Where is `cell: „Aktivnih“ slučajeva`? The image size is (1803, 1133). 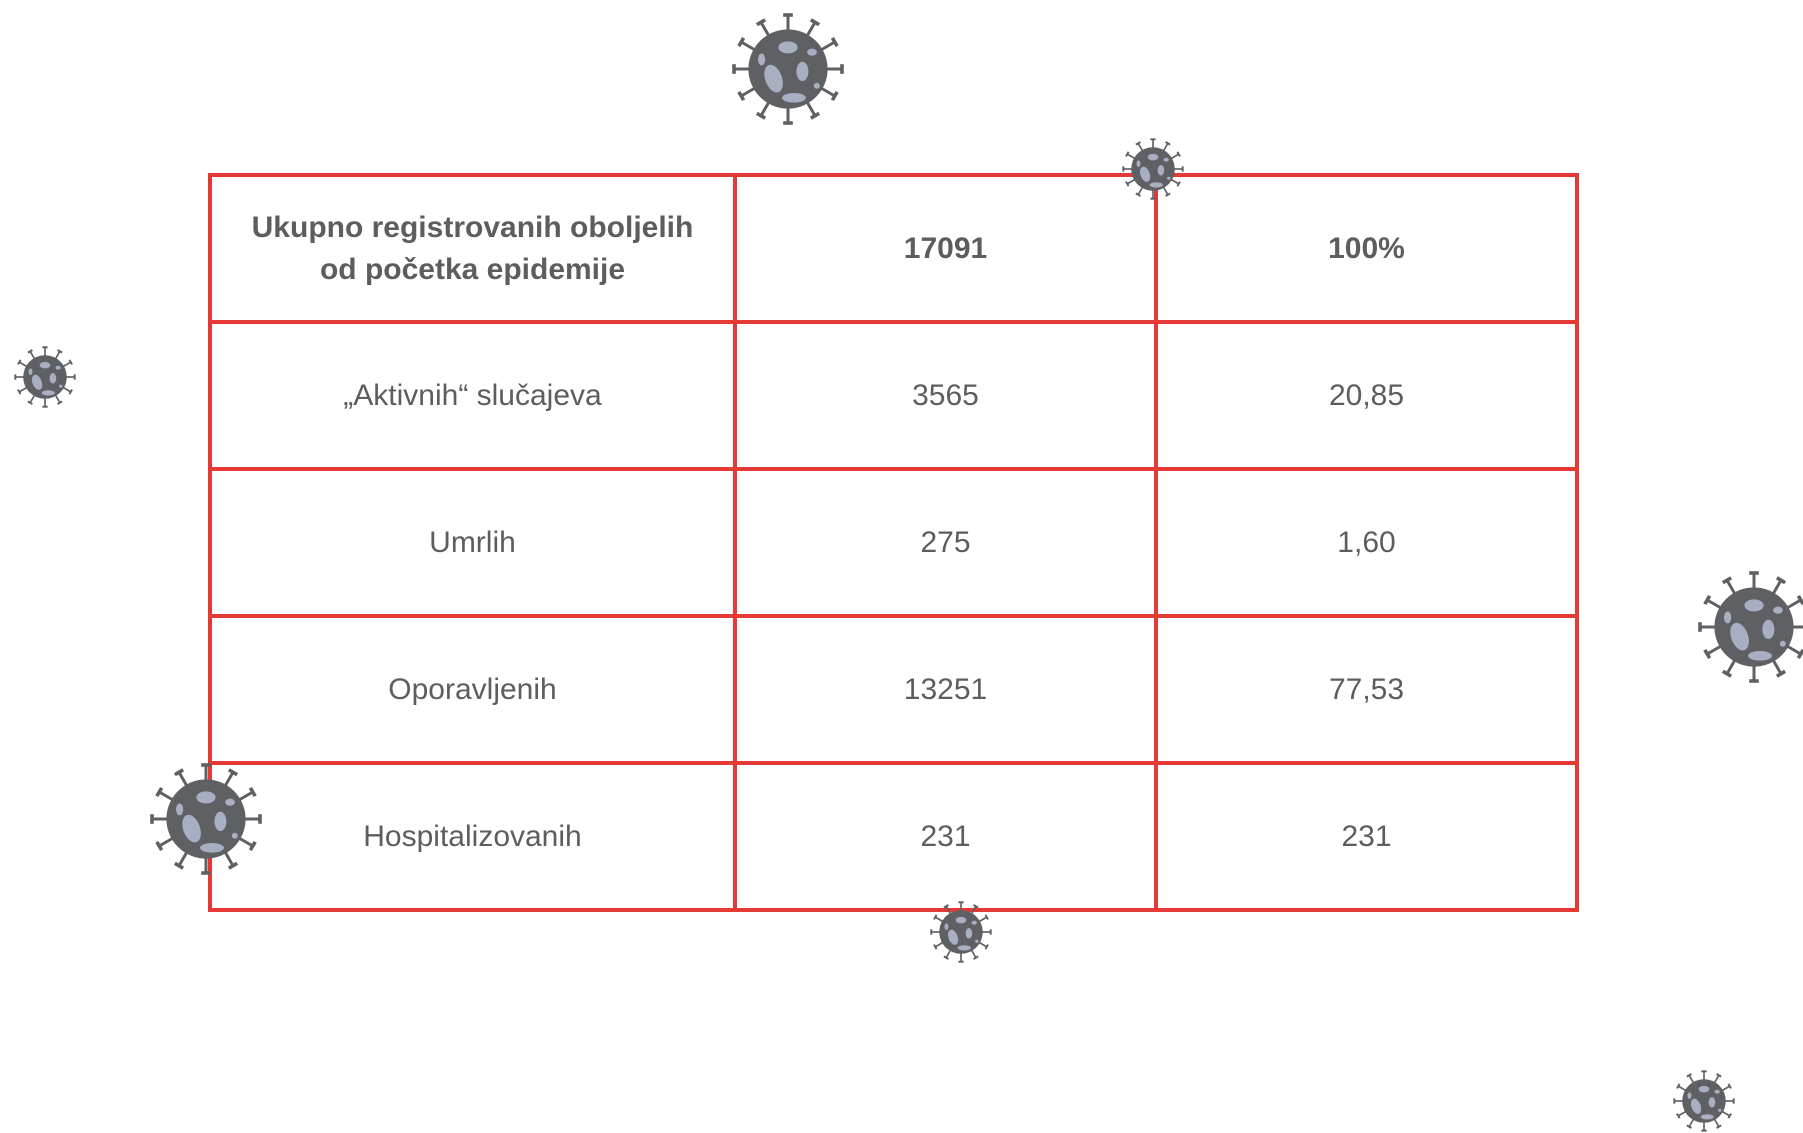 cell: „Aktivnih“ slučajeva is located at coordinates (472, 395).